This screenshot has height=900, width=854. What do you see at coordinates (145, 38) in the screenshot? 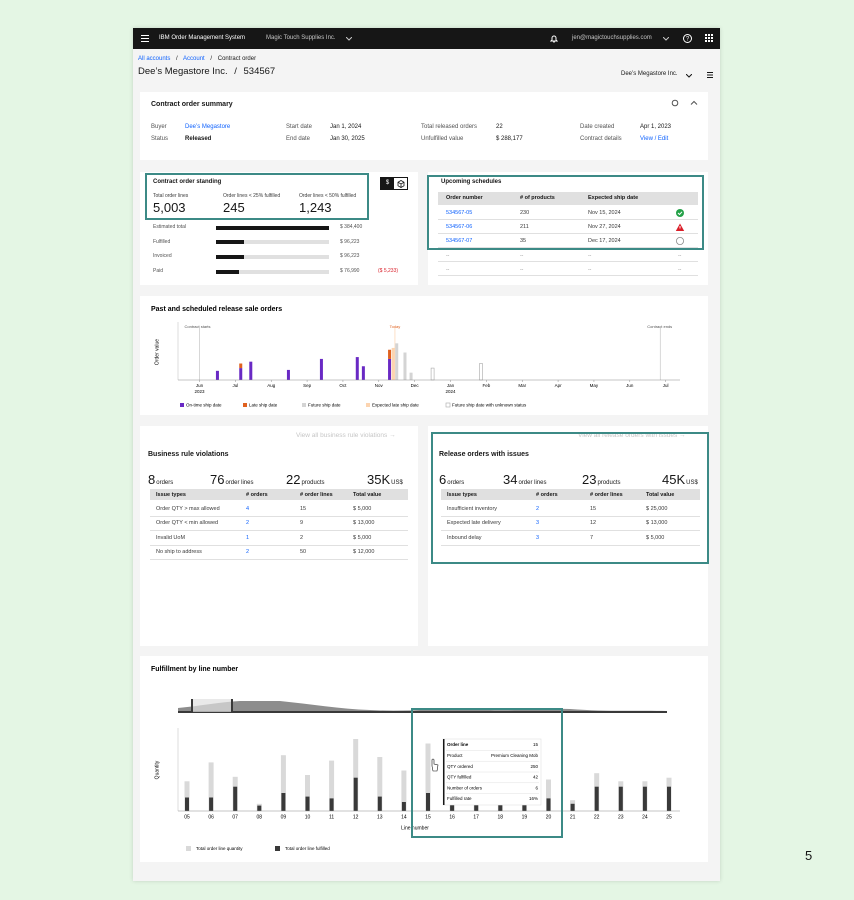
I see `menu-icon` at bounding box center [145, 38].